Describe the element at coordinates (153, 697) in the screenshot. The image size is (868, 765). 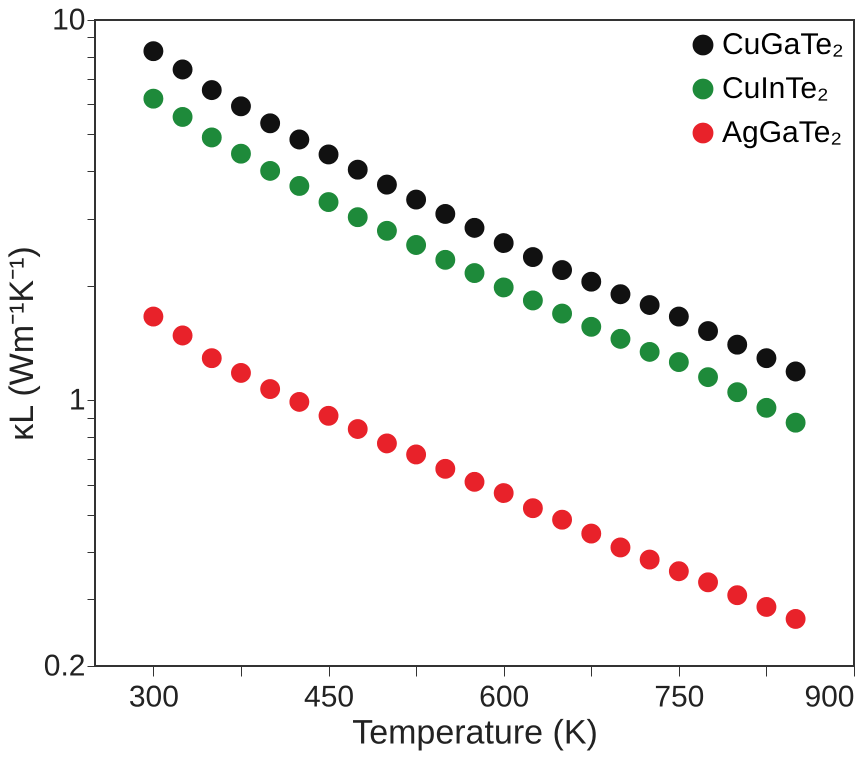
I see `x-tick-label: 300` at that location.